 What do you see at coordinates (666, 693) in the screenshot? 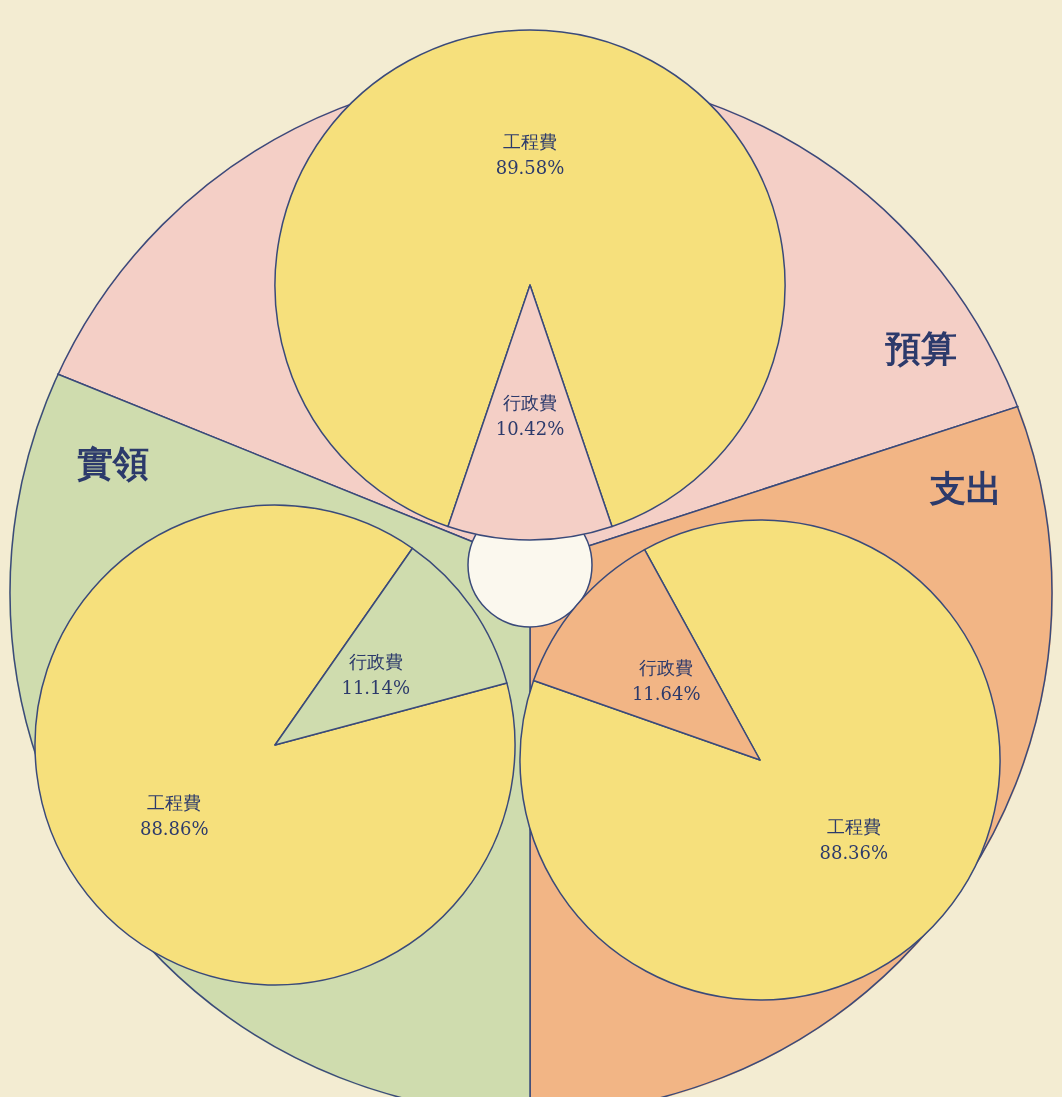
I see `data-label: 11.64%` at bounding box center [666, 693].